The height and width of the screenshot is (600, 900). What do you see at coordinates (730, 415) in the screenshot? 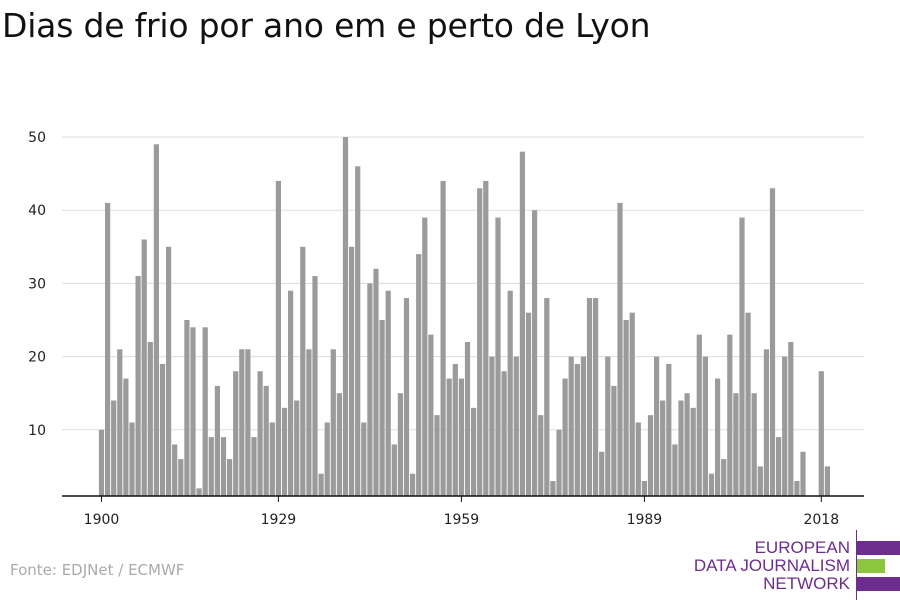
I see `bar-2003` at bounding box center [730, 415].